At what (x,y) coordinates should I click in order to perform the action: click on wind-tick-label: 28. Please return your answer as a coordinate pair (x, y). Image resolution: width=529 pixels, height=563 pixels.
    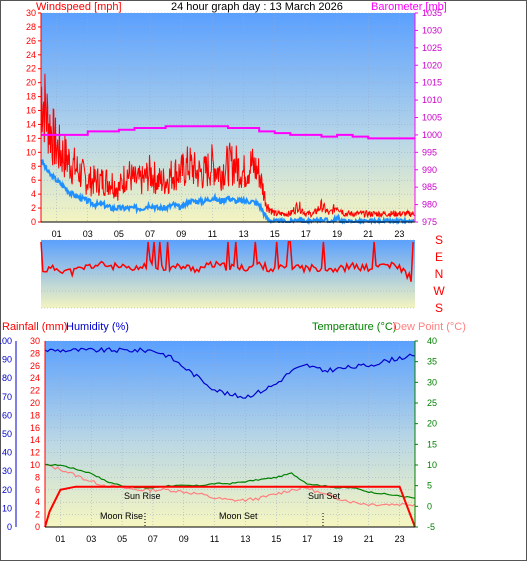
    Looking at the image, I should click on (31, 27).